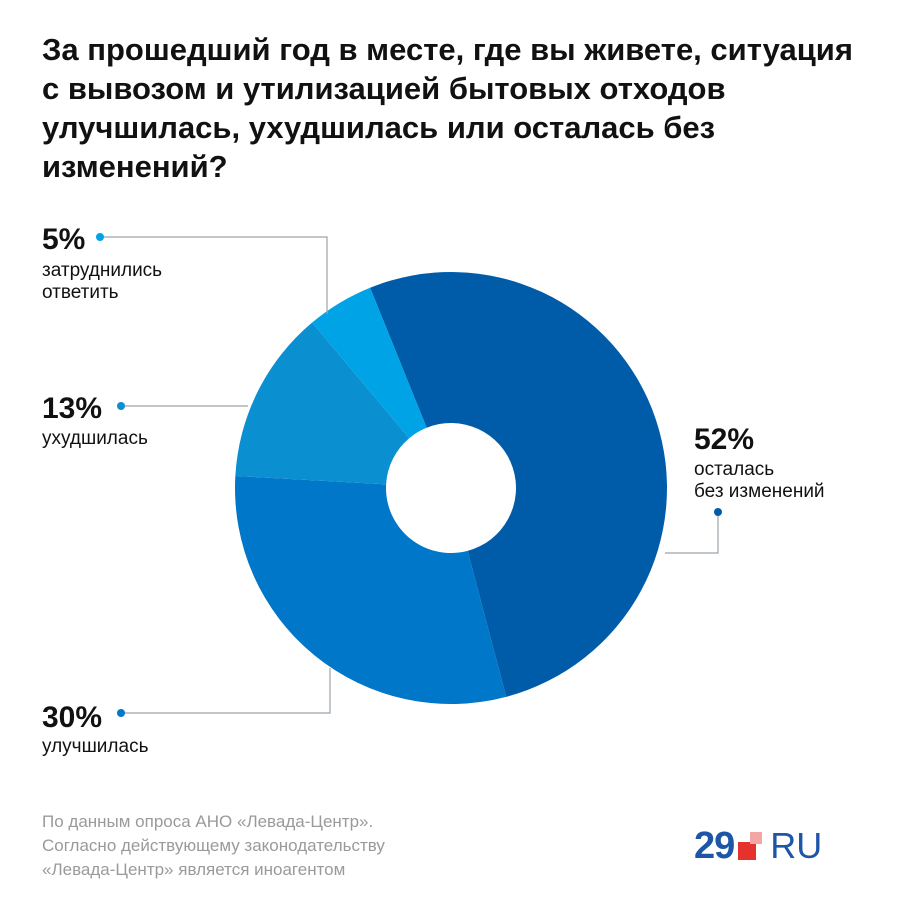 This screenshot has height=900, width=901. What do you see at coordinates (72, 408) in the screenshot?
I see `slice-value-label-2: 13%` at bounding box center [72, 408].